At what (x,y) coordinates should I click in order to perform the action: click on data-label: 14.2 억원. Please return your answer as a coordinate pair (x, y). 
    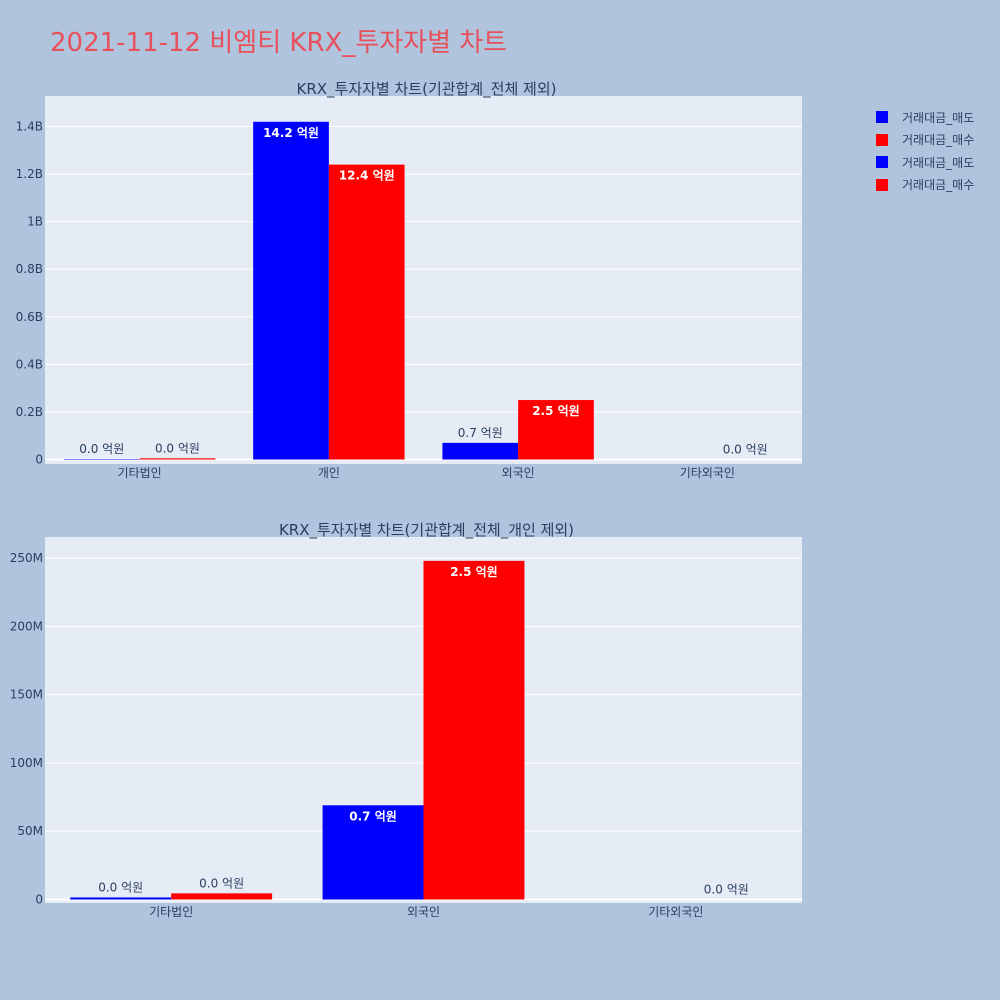
    Looking at the image, I should click on (291, 133).